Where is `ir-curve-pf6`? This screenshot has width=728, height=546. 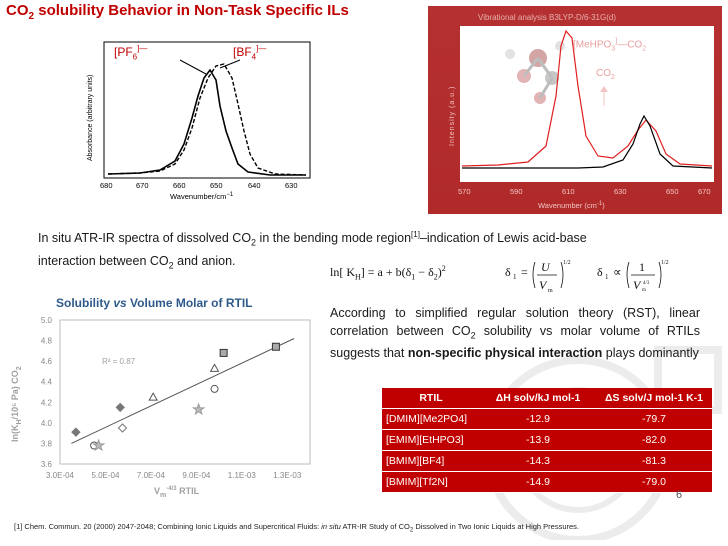
ir-curve-pf6 is located at coordinates (206, 122).